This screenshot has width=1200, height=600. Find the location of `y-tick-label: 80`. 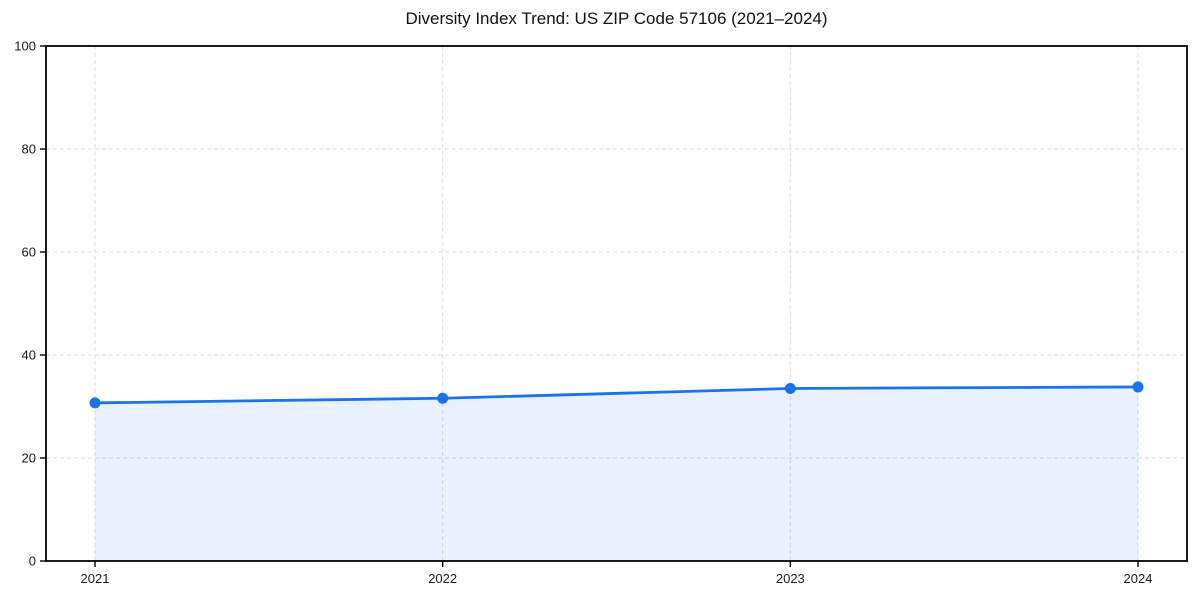

y-tick-label: 80 is located at coordinates (29, 149).